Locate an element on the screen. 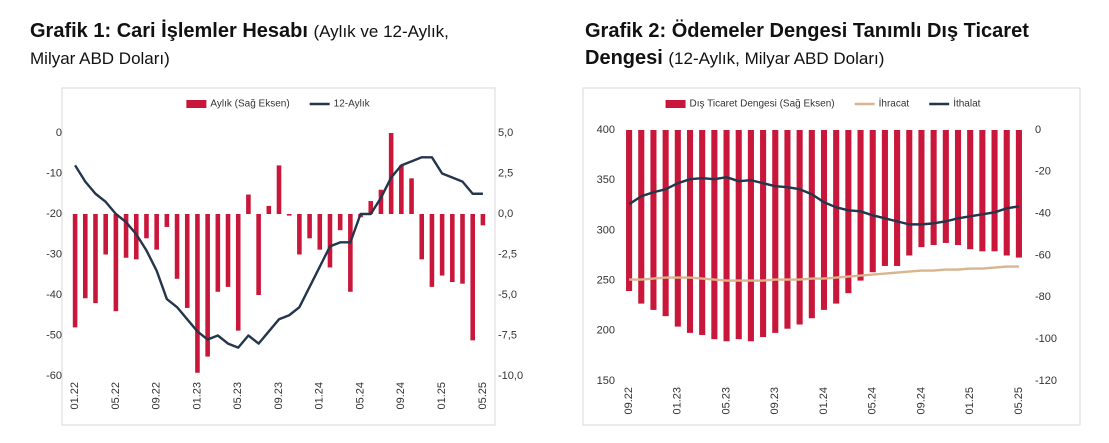 The width and height of the screenshot is (1109, 443). y2-tick-label: 5,0 is located at coordinates (505, 133).